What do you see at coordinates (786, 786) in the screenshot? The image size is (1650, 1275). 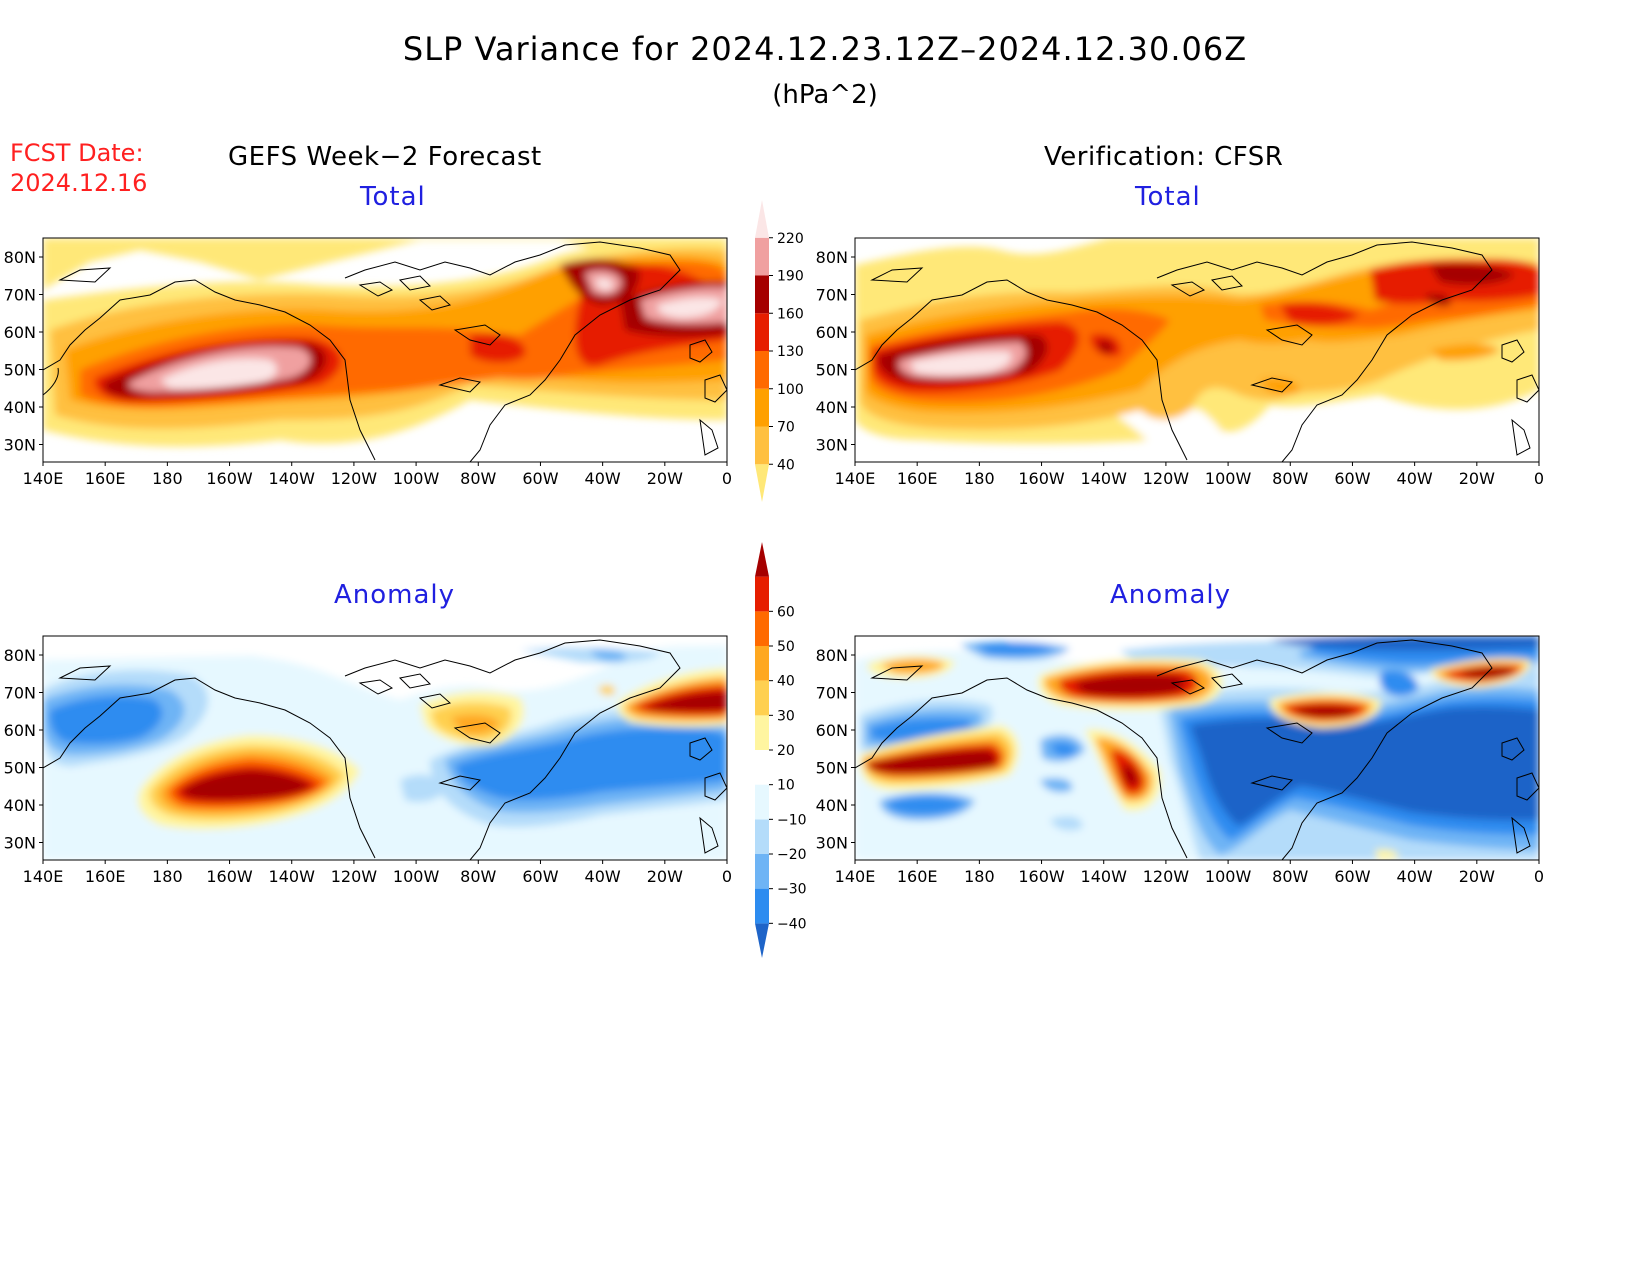 I see `colorbar-level-label: 10` at bounding box center [786, 786].